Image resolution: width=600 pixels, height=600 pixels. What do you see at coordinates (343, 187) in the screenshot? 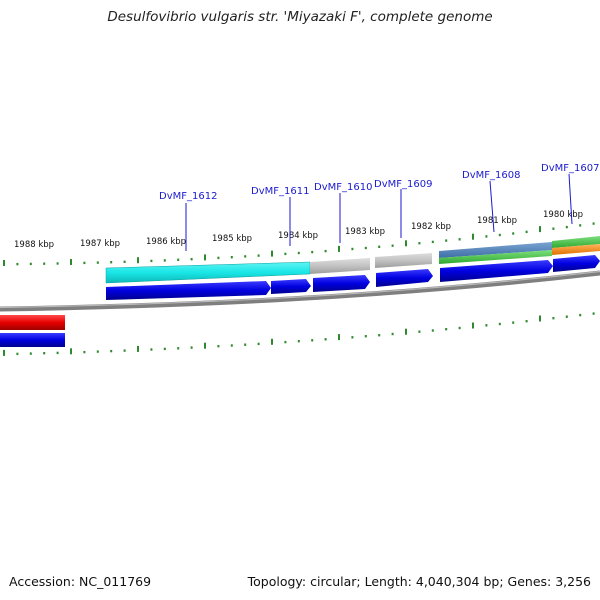
I see `gene-label-dvmf-1610: DvMF_1610` at bounding box center [343, 187].